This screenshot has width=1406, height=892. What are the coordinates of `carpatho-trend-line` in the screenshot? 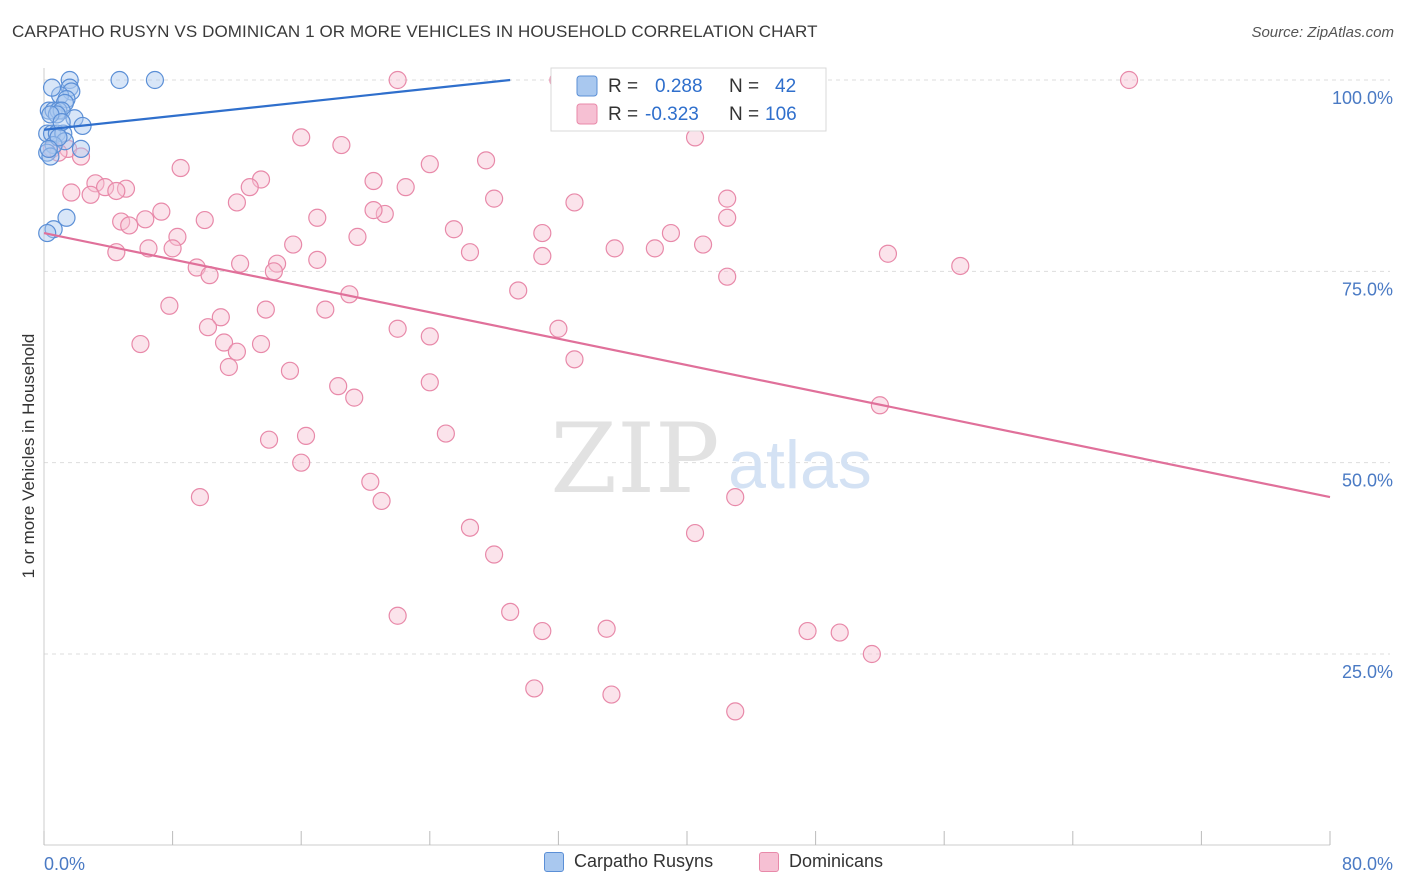 It's located at (277, 104).